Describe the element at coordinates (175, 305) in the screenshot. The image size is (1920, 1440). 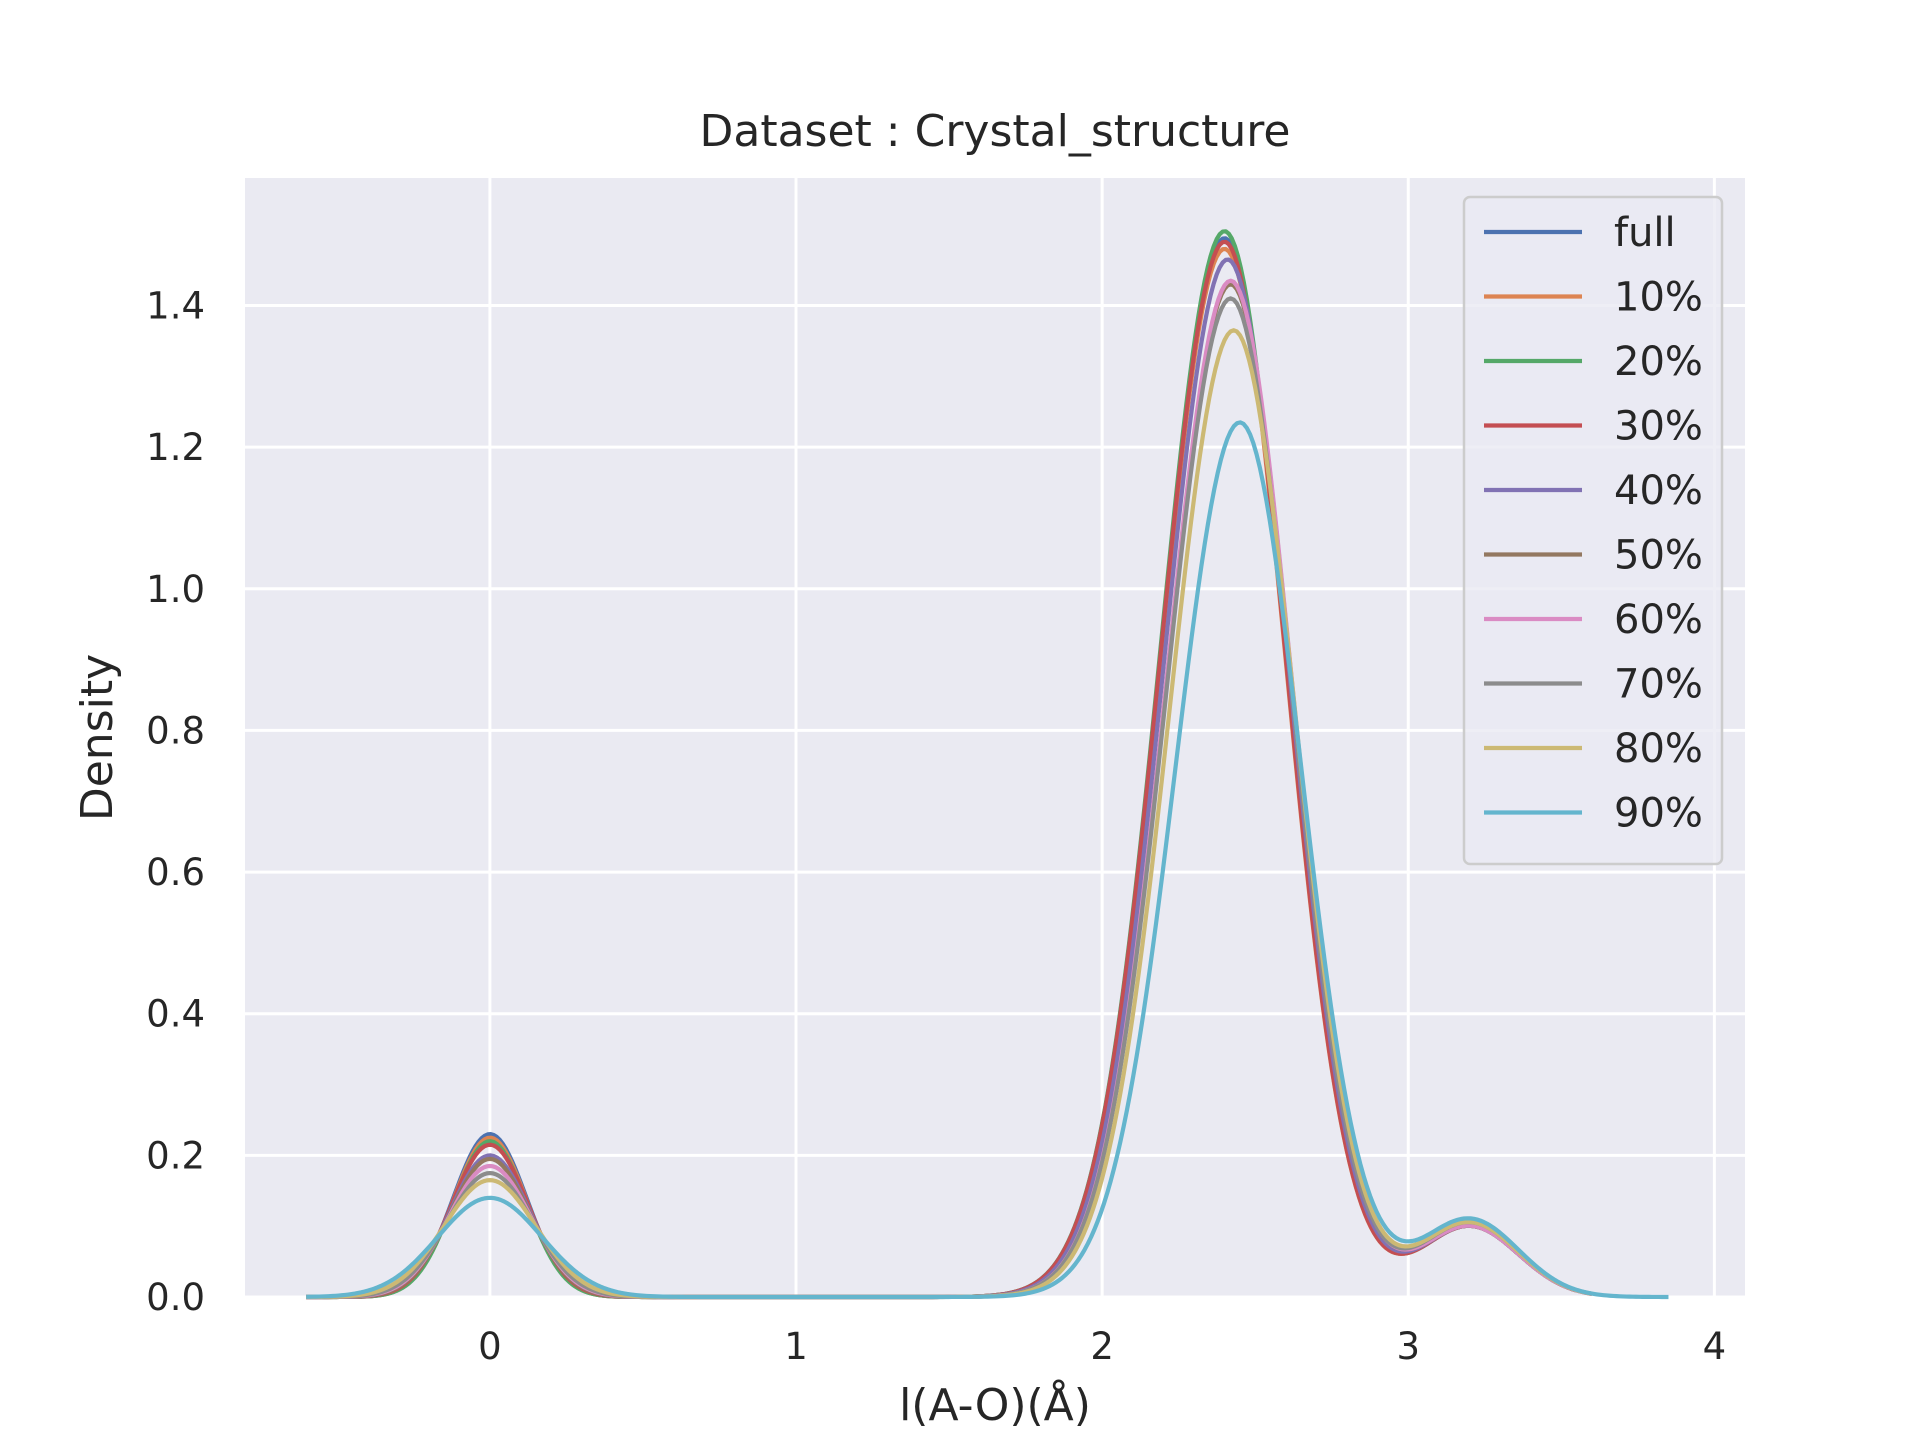
I see `y-tick-label: 1.4` at that location.